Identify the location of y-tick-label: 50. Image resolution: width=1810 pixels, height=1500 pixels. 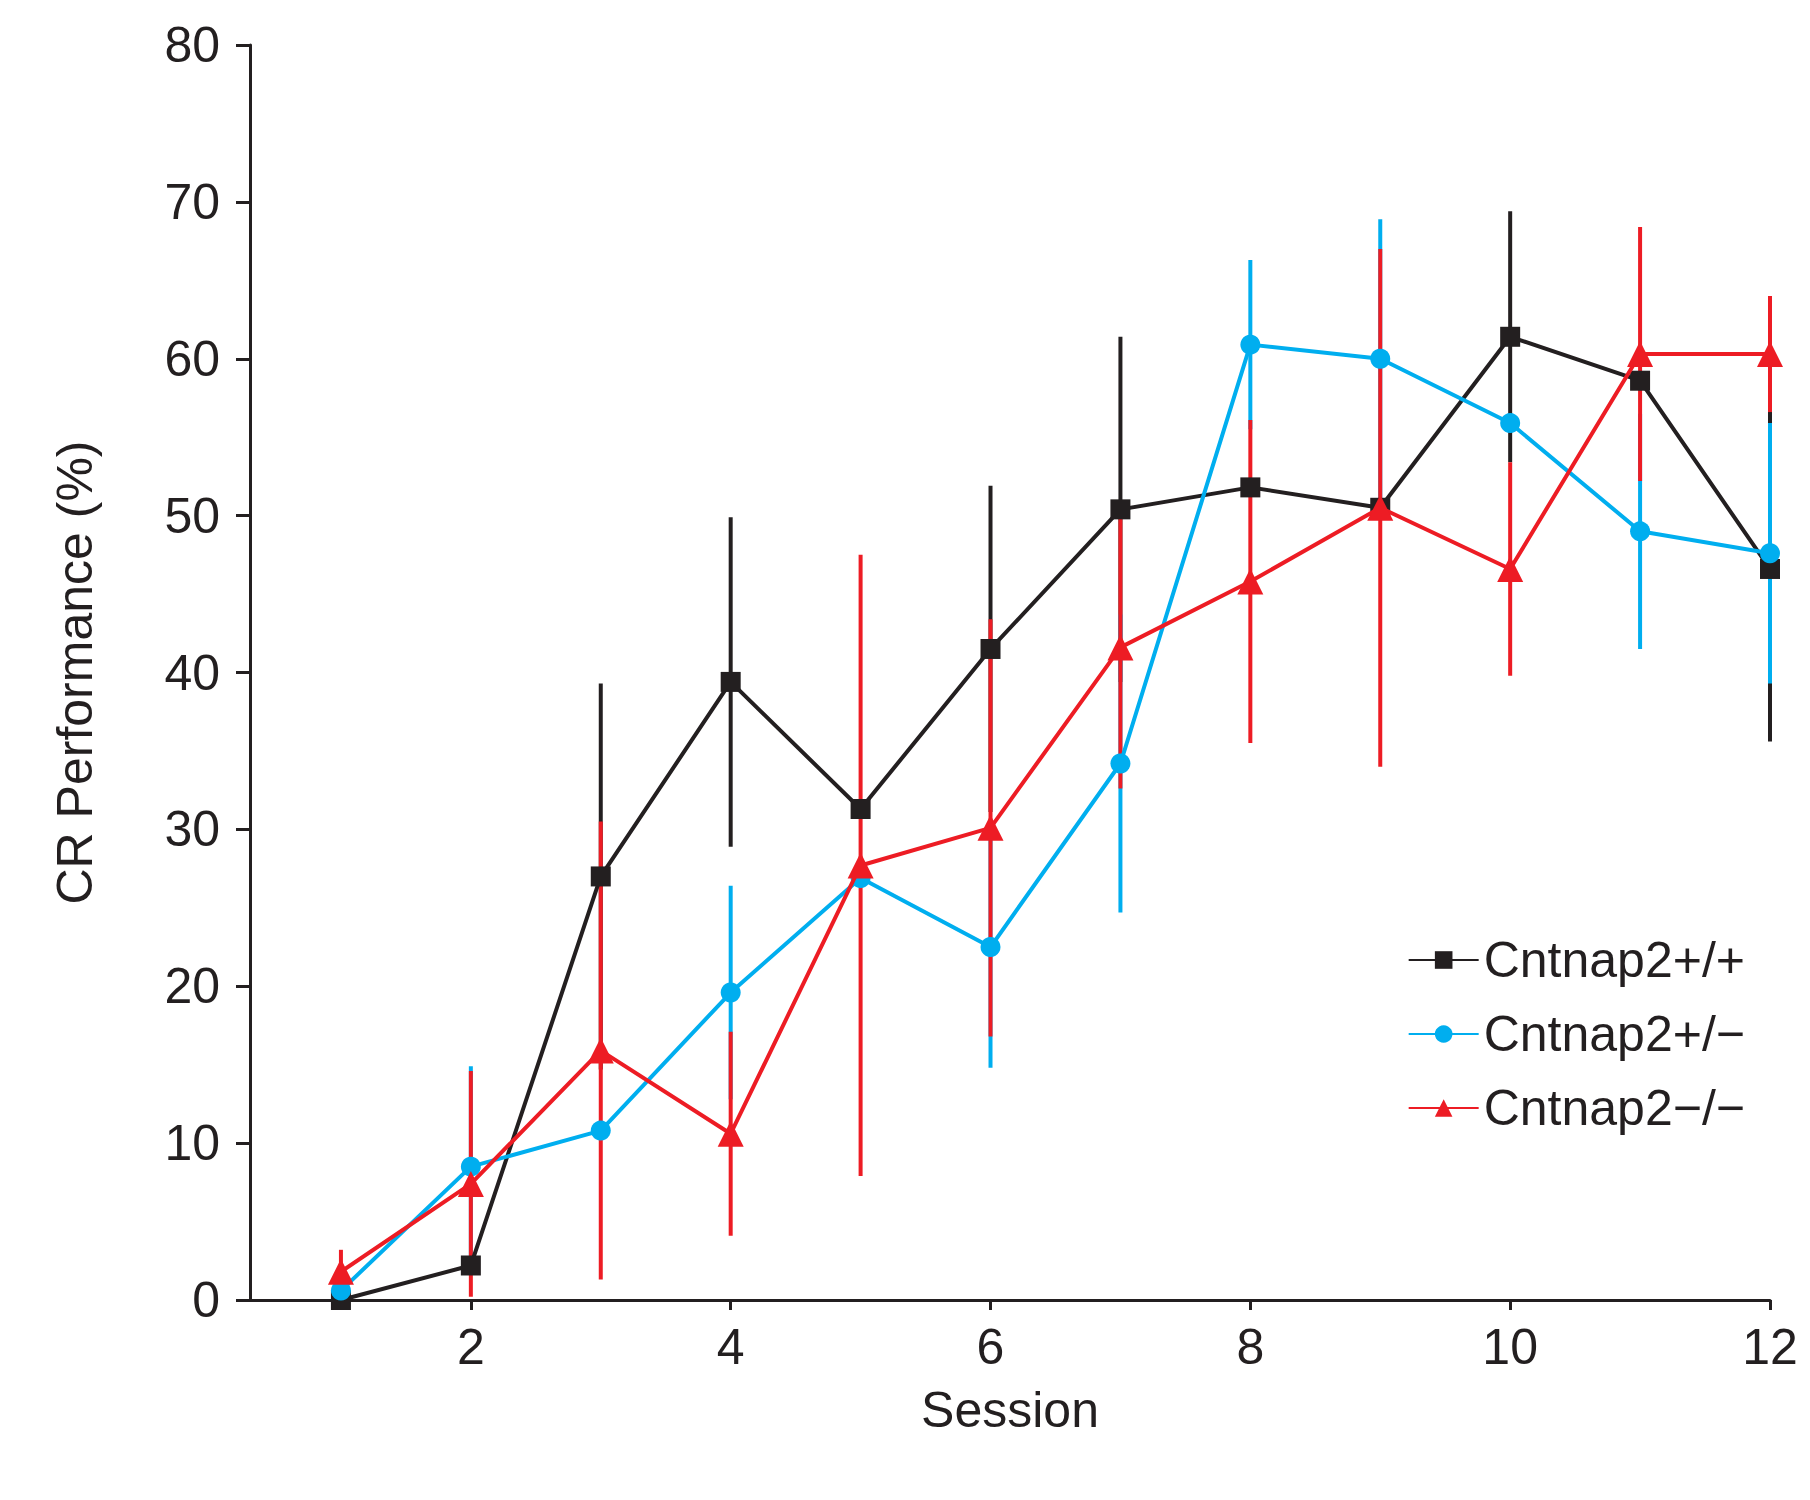
(192, 515).